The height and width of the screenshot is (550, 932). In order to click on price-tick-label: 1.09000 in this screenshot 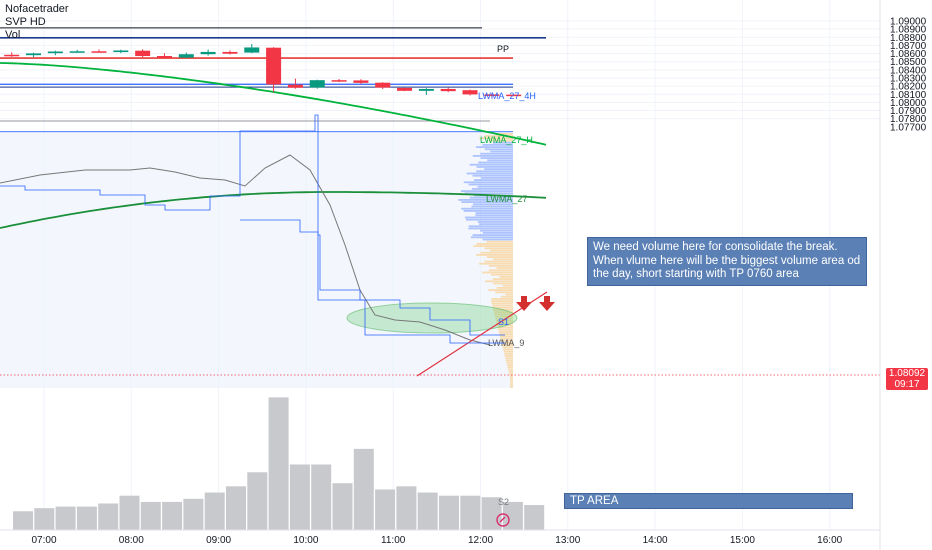, I will do `click(908, 22)`.